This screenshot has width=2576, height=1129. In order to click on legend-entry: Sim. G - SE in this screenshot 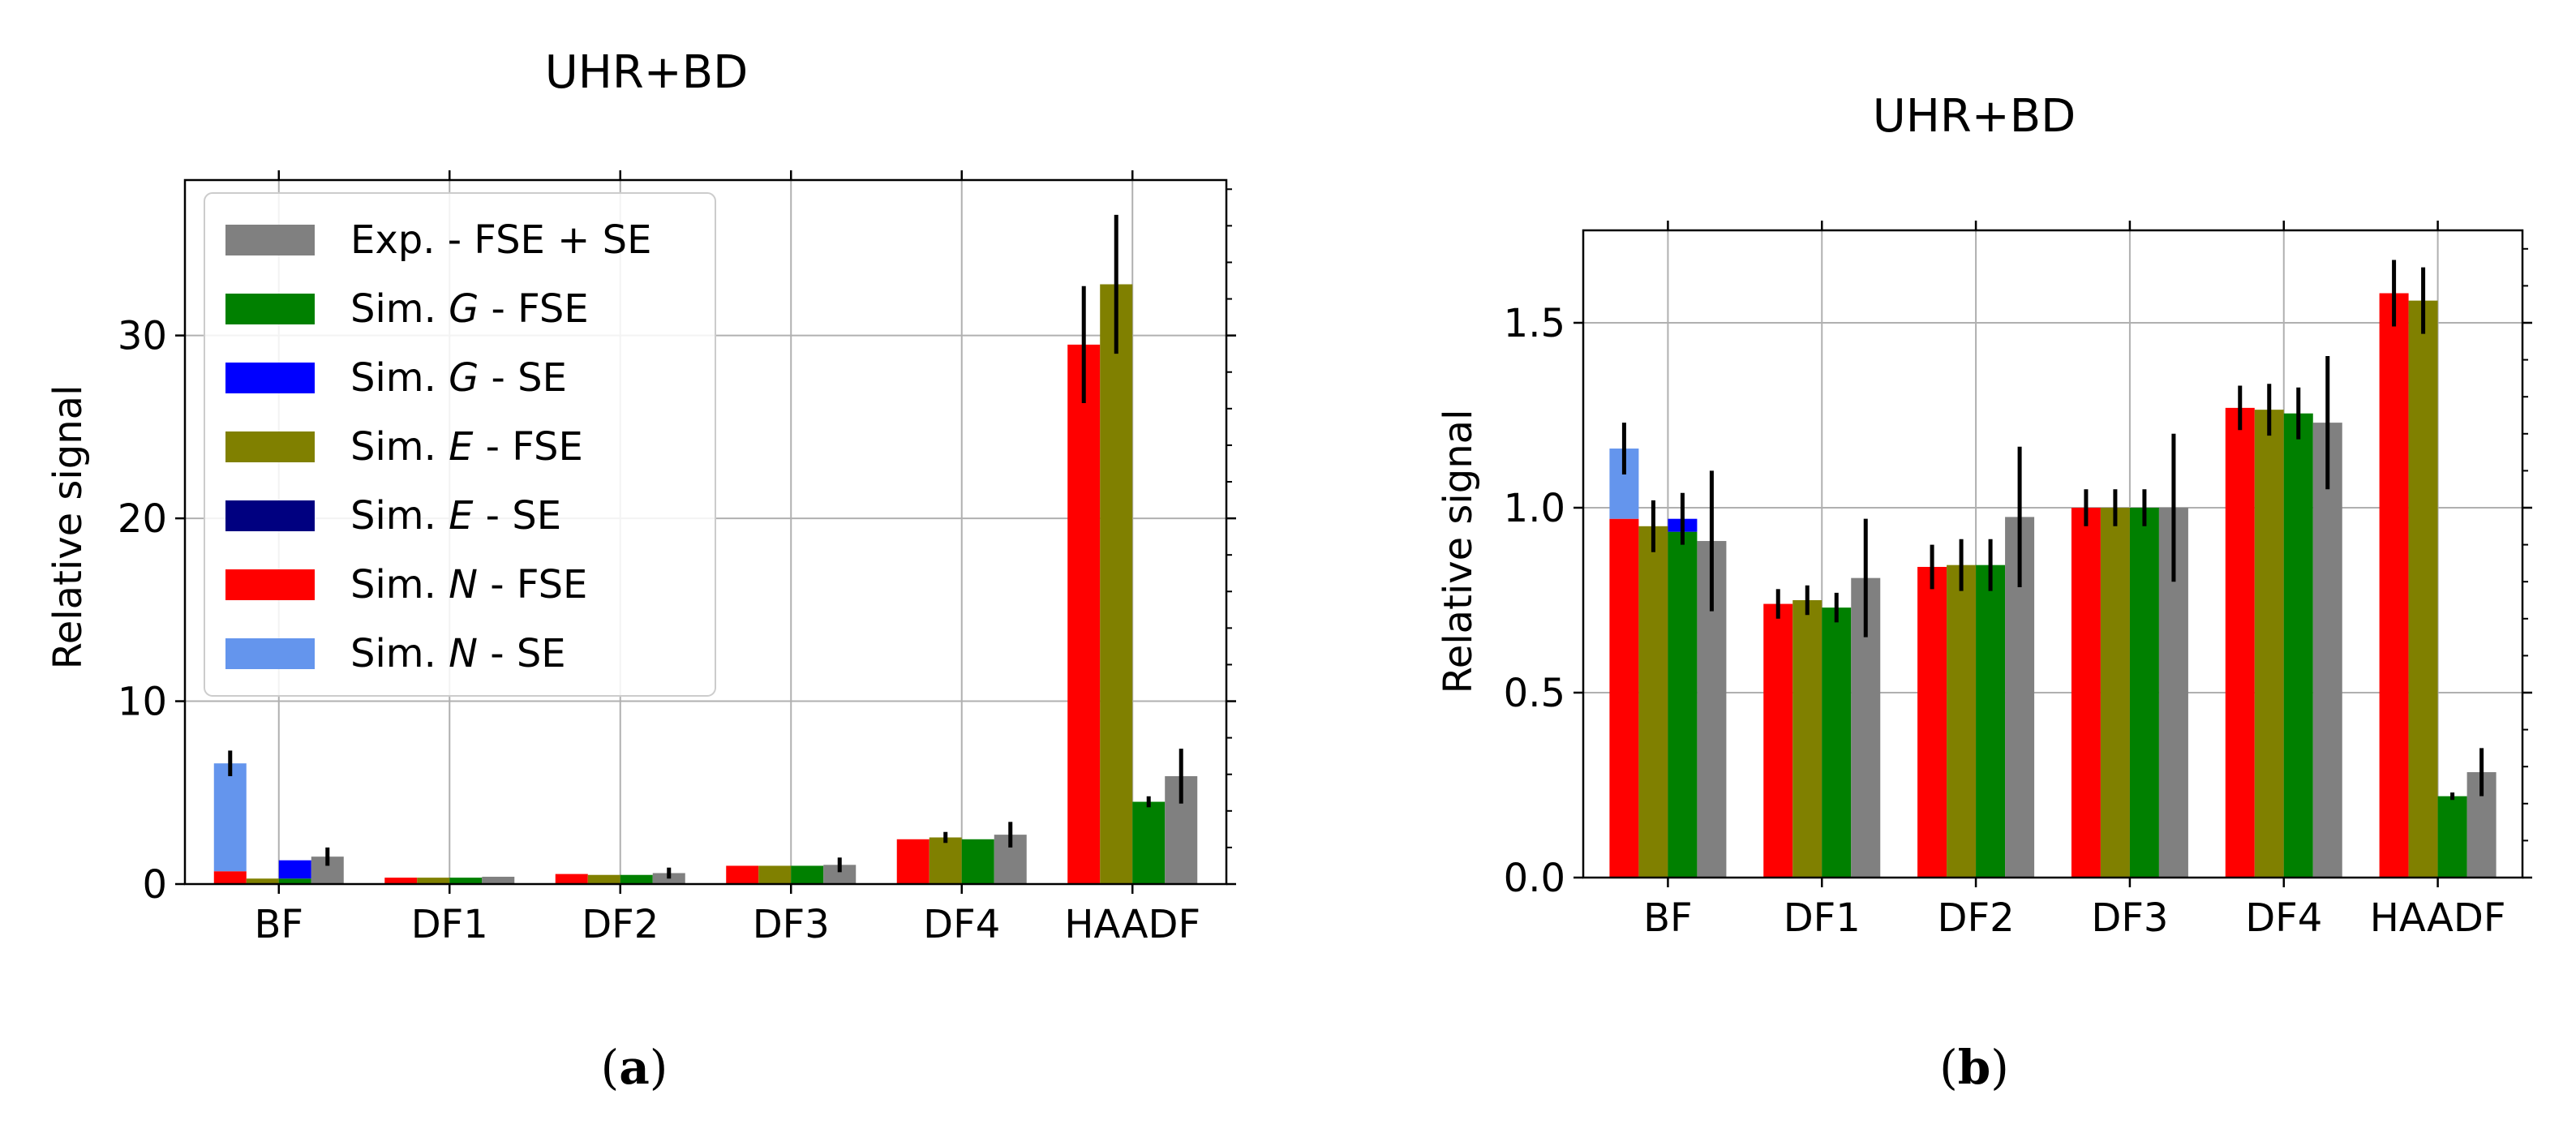, I will do `click(396, 378)`.